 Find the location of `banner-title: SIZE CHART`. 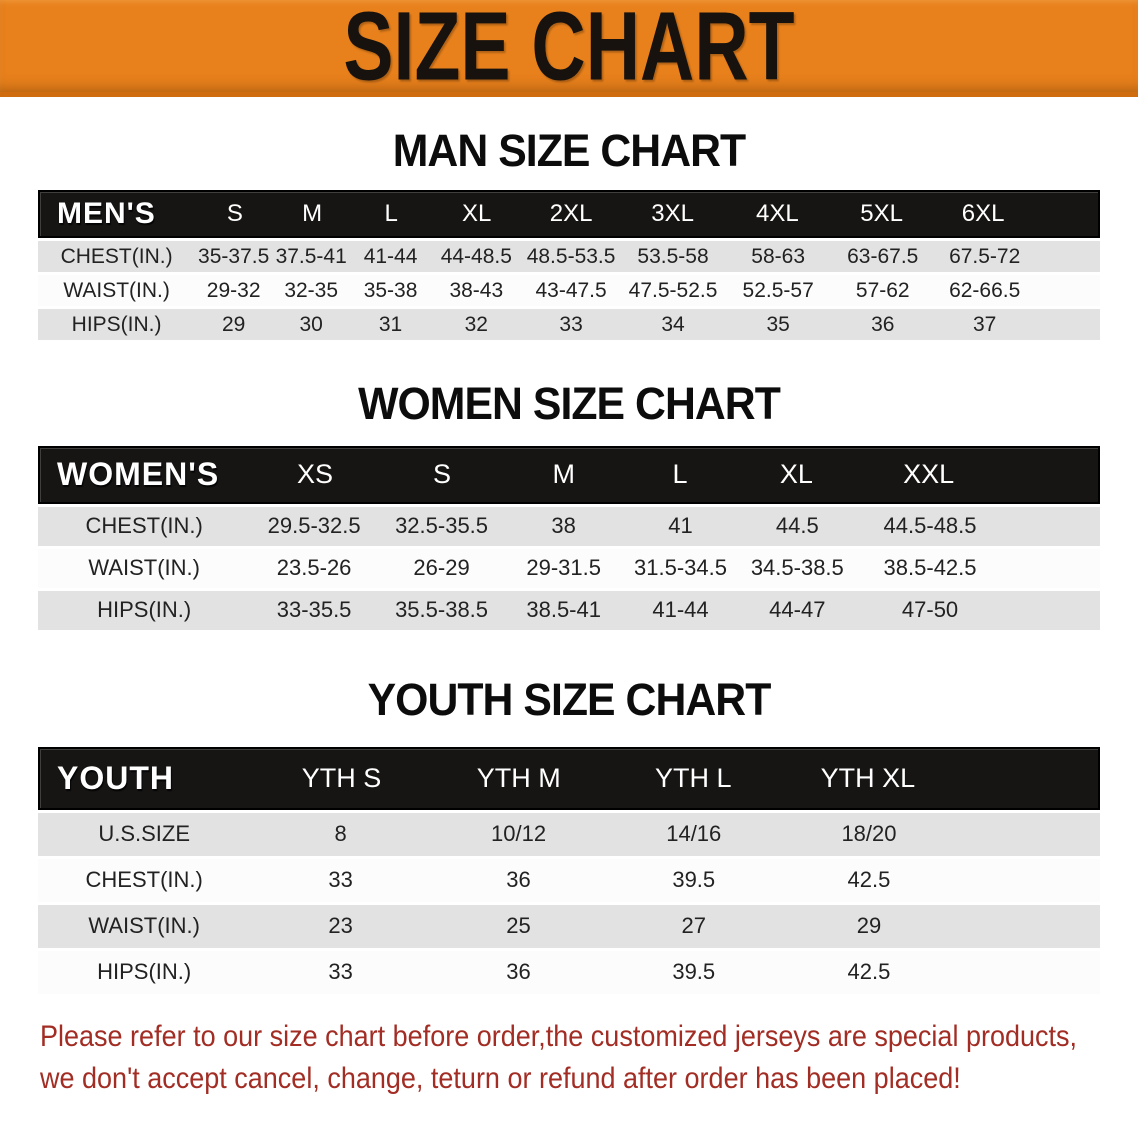

banner-title: SIZE CHART is located at coordinates (569, 50).